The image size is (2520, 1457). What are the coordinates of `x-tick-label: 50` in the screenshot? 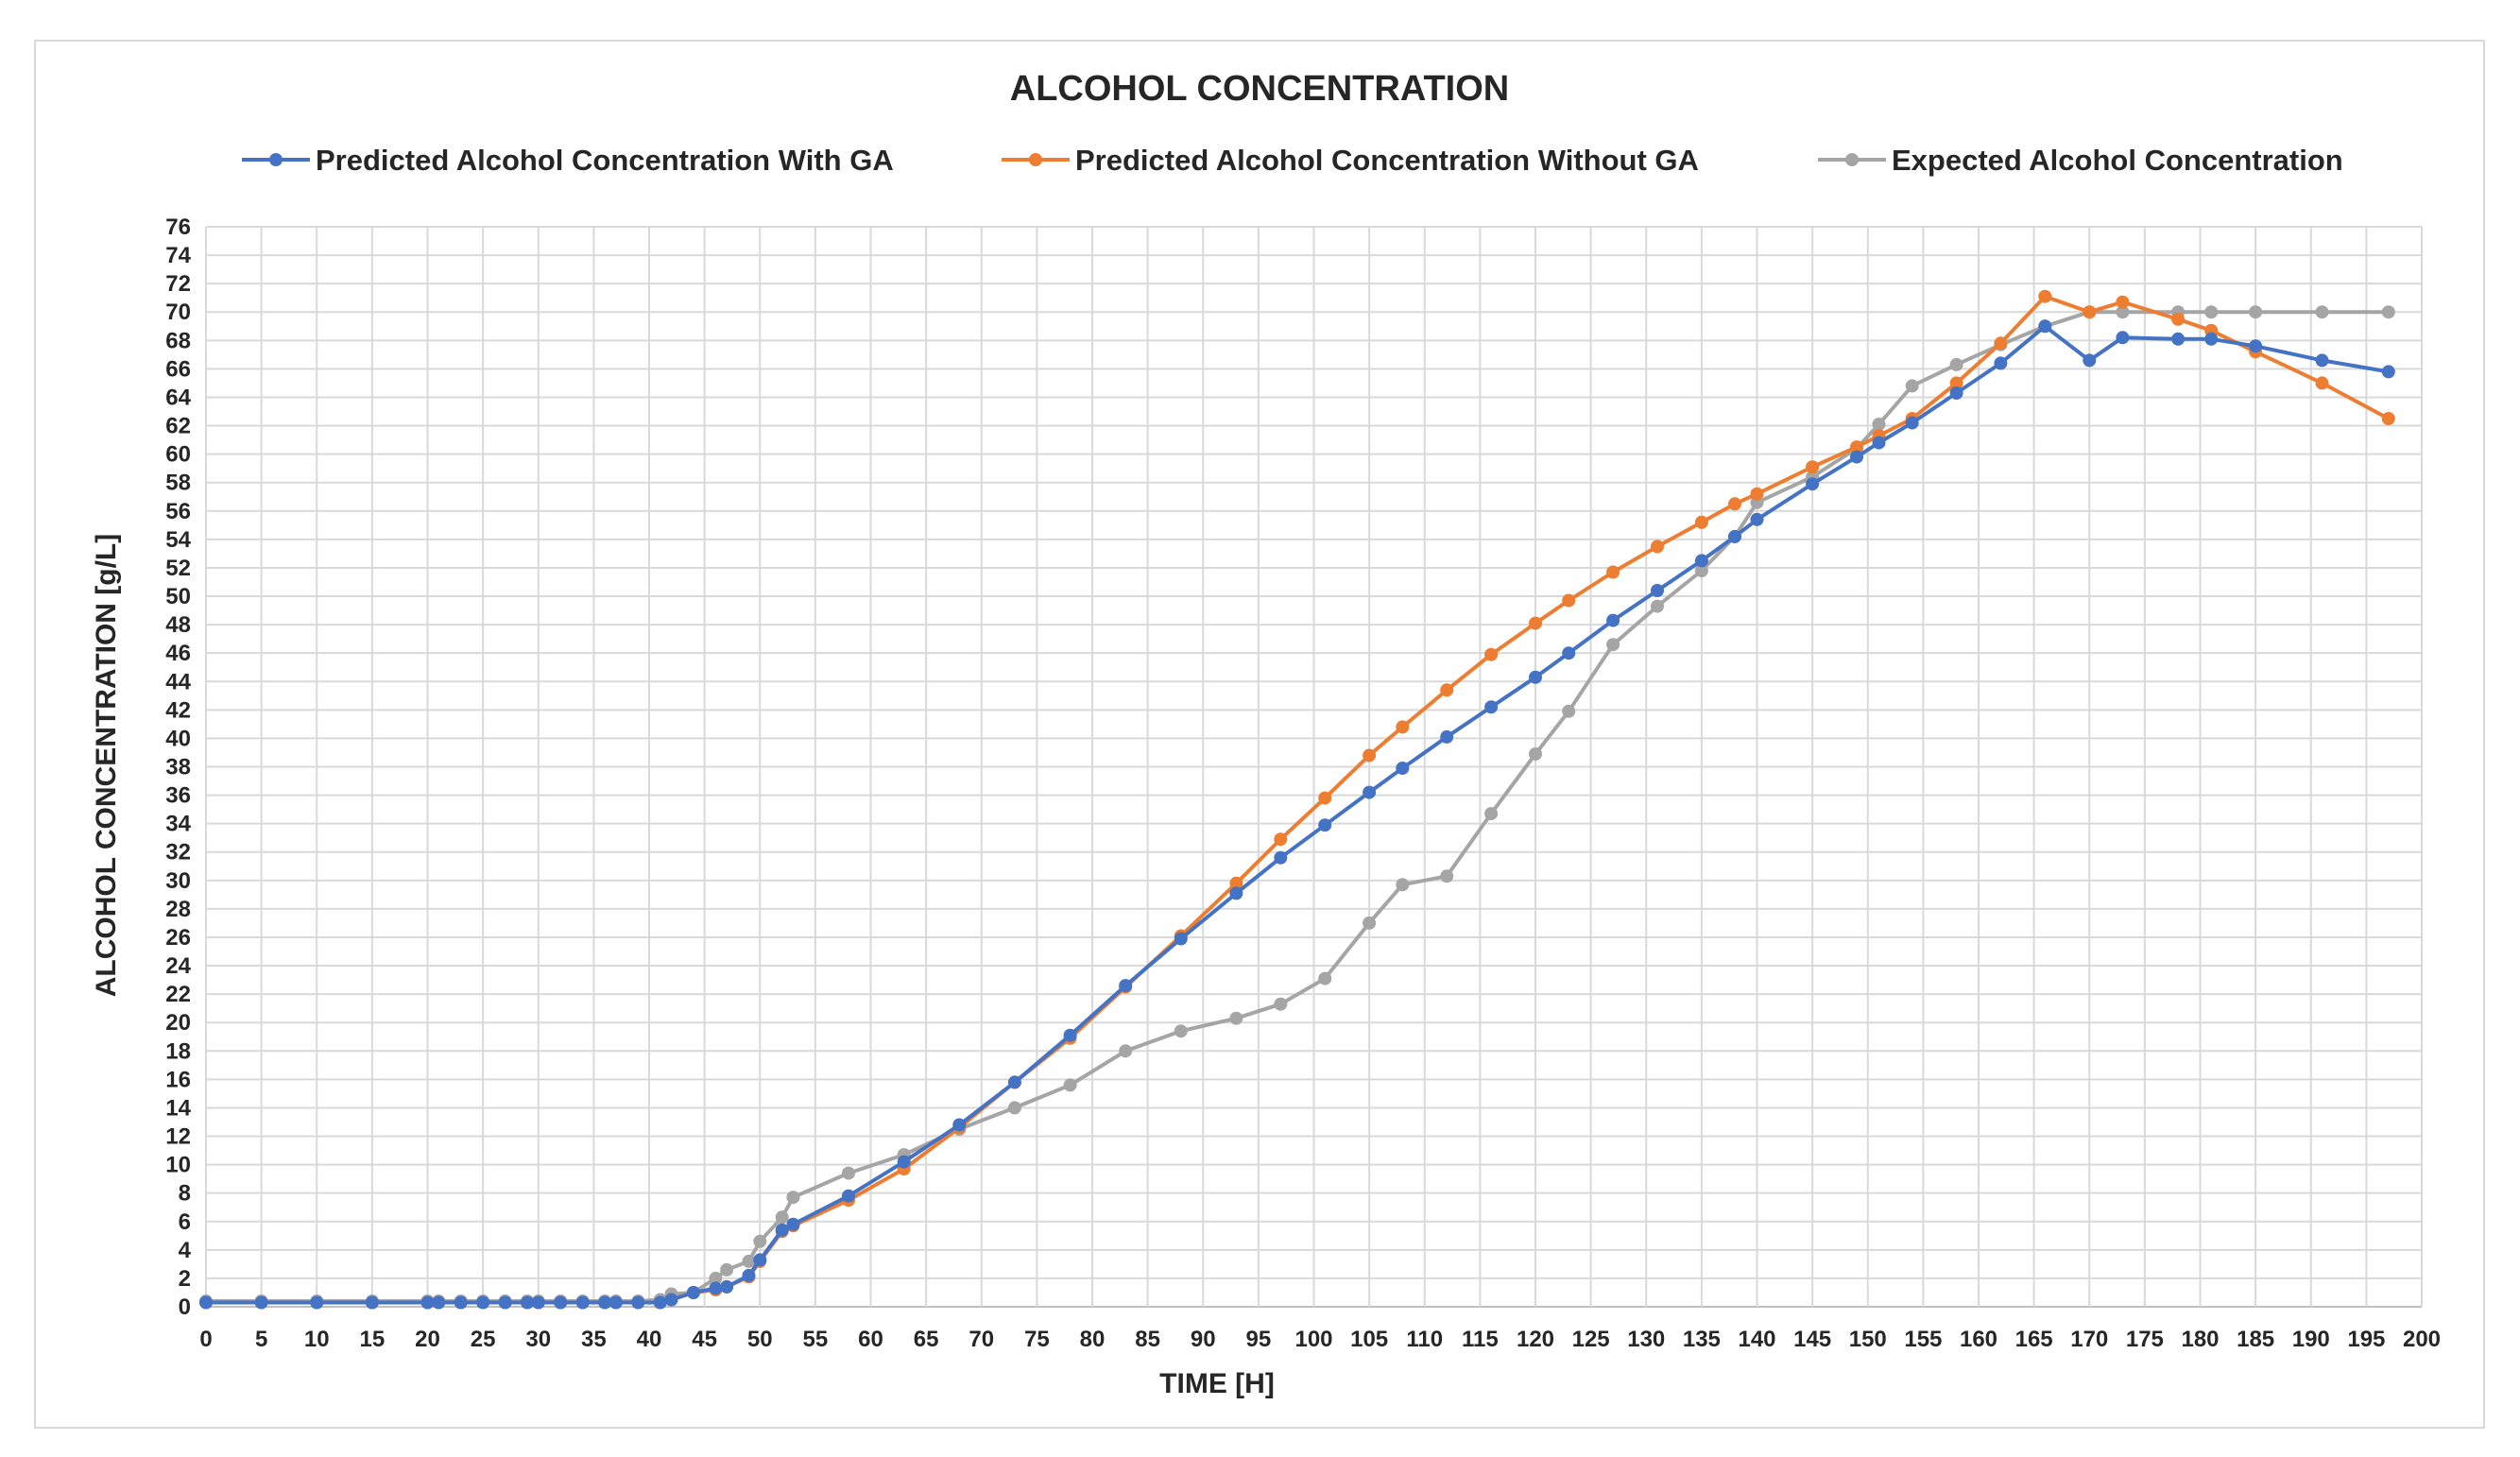 It's located at (760, 1339).